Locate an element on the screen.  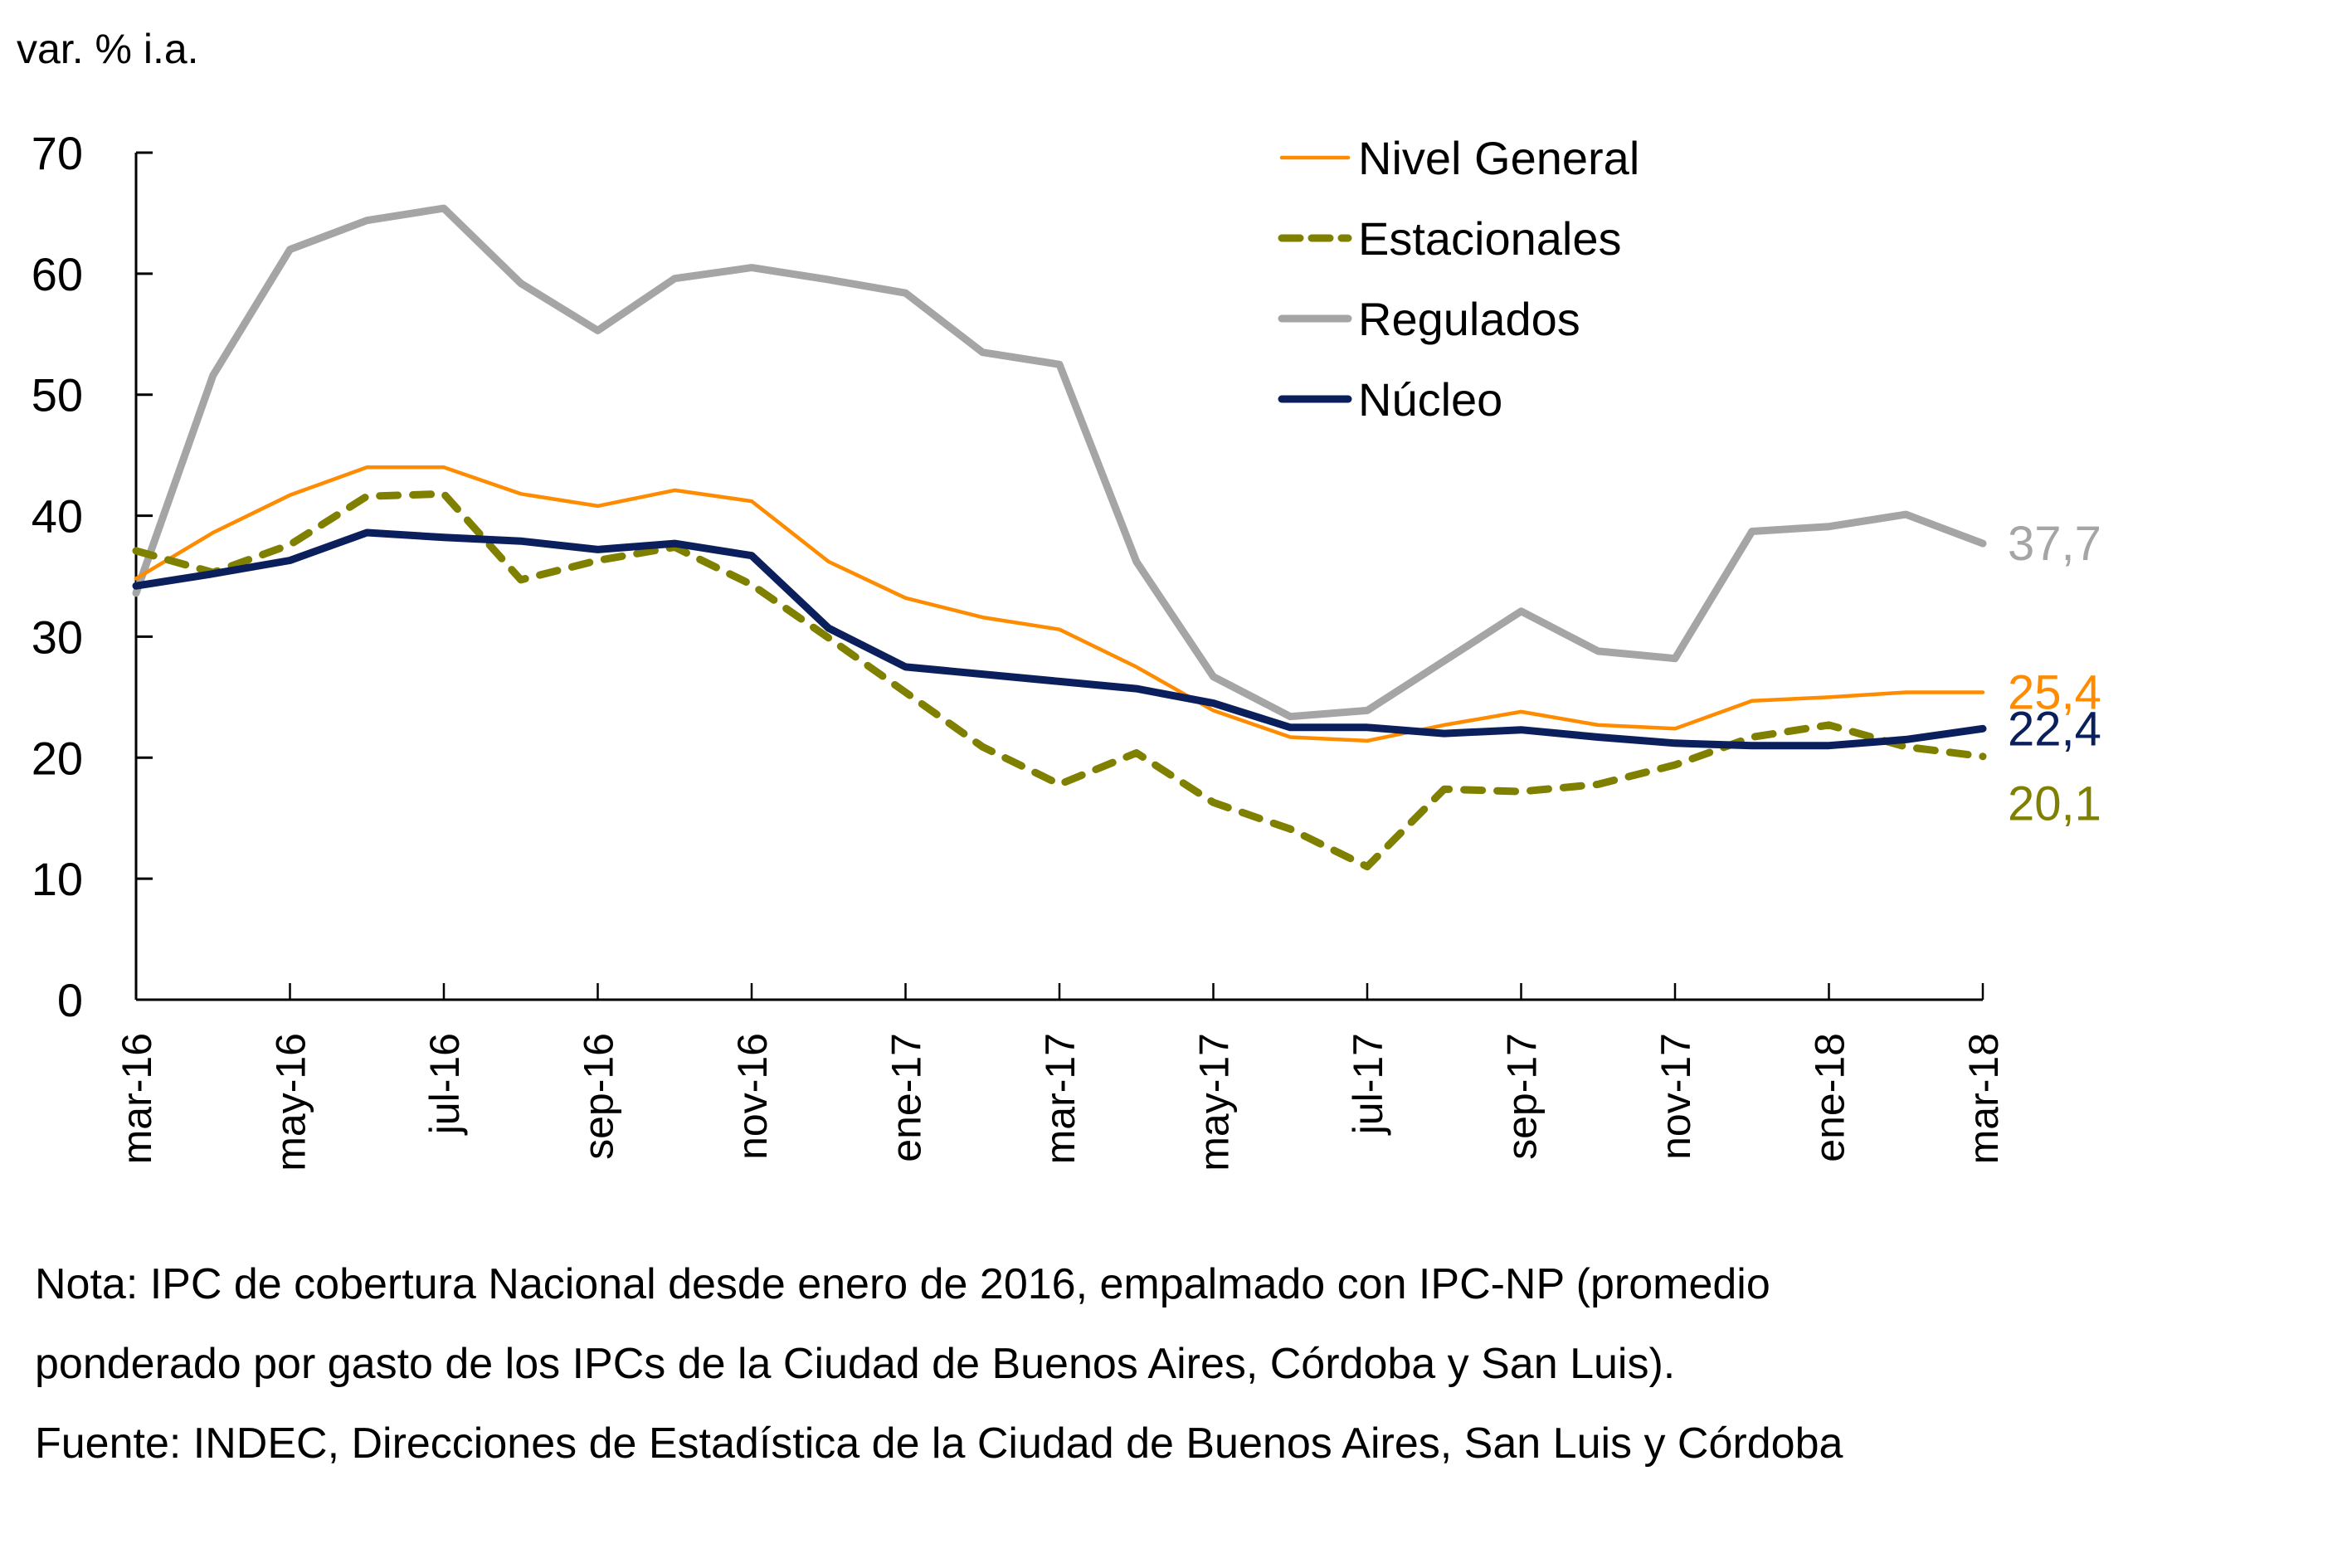
x-tick-label: ene-18 is located at coordinates (1830, 1097).